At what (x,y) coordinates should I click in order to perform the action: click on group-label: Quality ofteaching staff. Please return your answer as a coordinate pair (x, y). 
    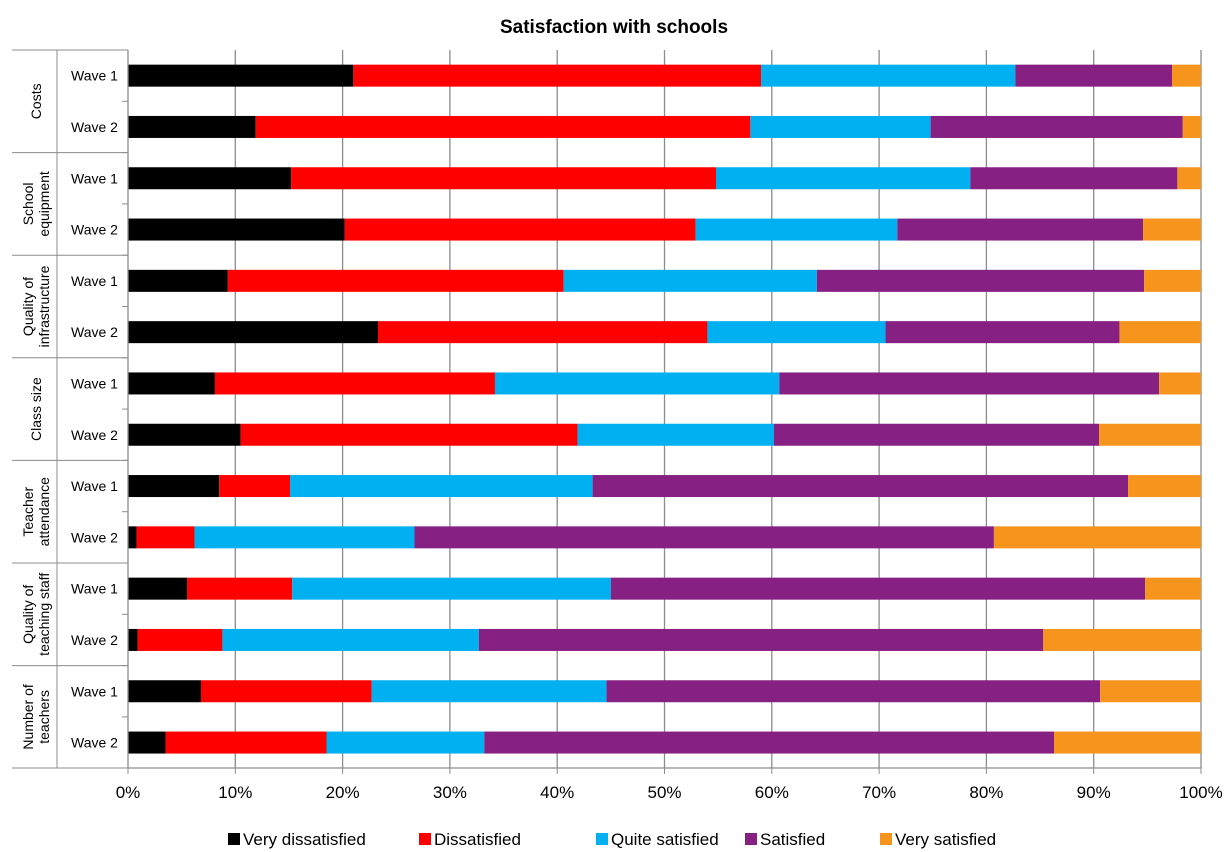
    Looking at the image, I should click on (36, 614).